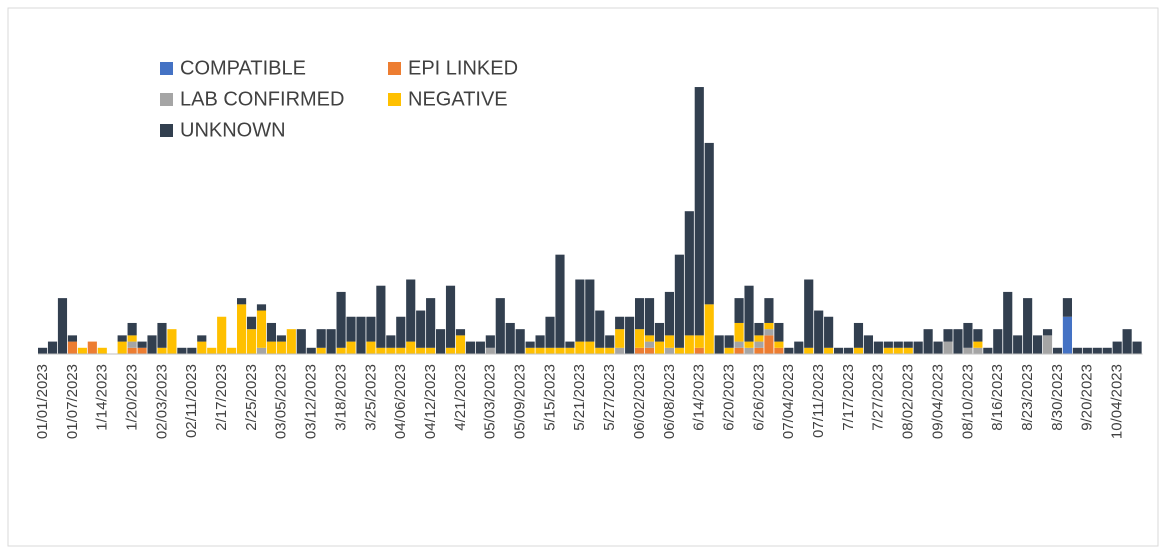  I want to click on x-tick-label: 5/15/2023, so click(549, 397).